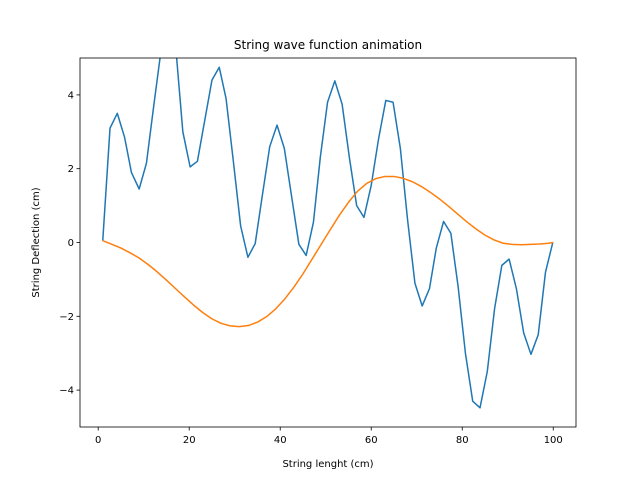 This screenshot has width=640, height=480. I want to click on y-tick-label: −2, so click(66, 317).